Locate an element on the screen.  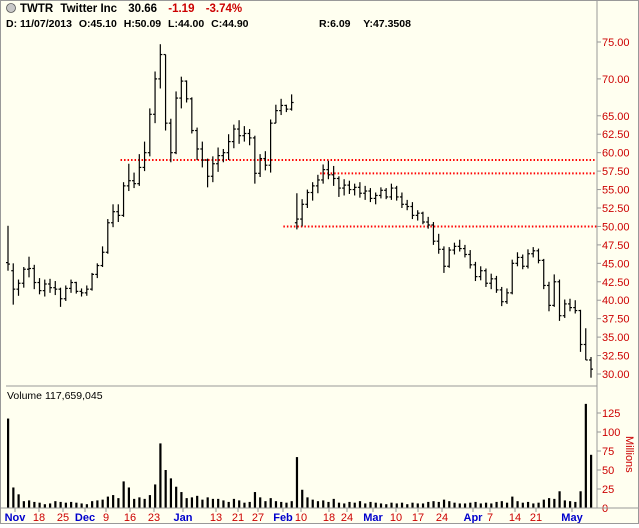
day-label: 9 is located at coordinates (106, 517).